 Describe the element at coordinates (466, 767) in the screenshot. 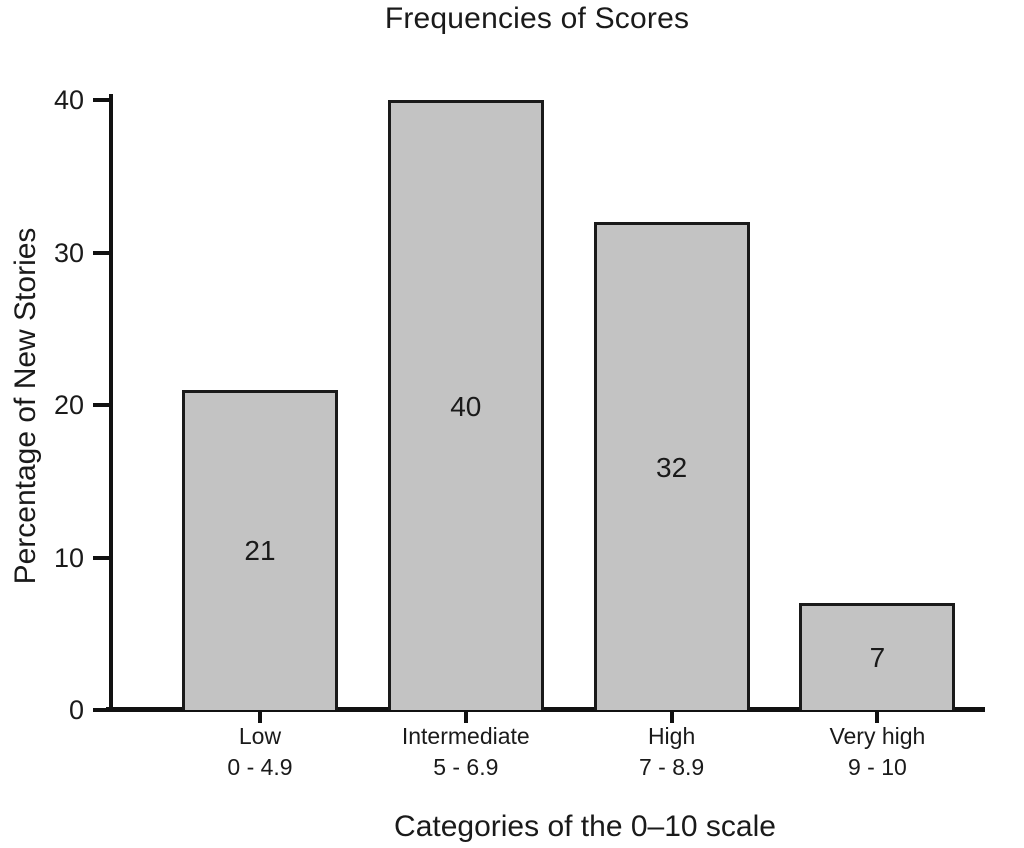

I see `category-range: 5 - 6.9` at that location.